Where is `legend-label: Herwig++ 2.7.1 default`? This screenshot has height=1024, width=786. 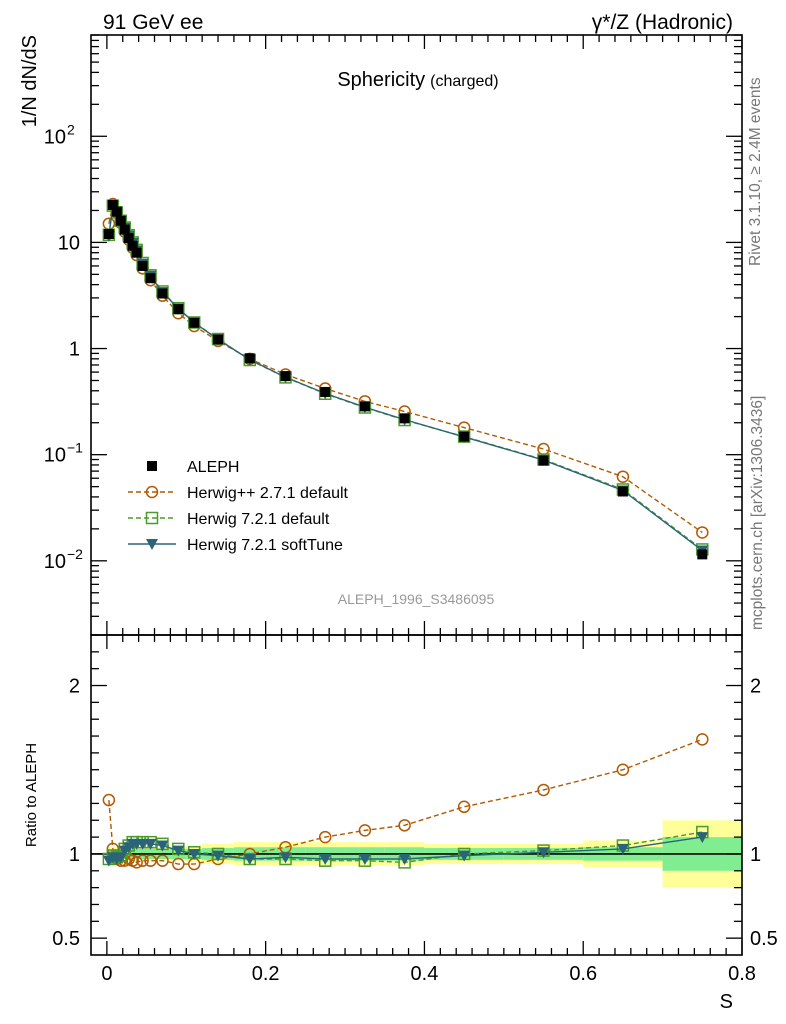
legend-label: Herwig++ 2.7.1 default is located at coordinates (268, 493).